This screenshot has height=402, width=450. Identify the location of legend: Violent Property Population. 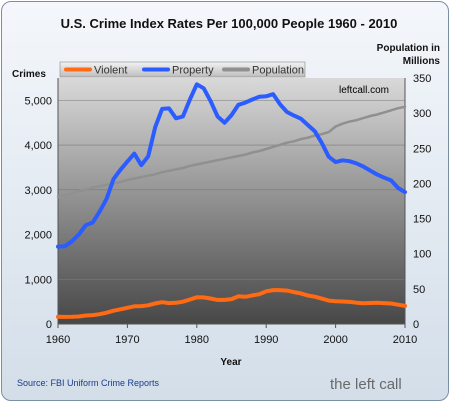
(182, 69).